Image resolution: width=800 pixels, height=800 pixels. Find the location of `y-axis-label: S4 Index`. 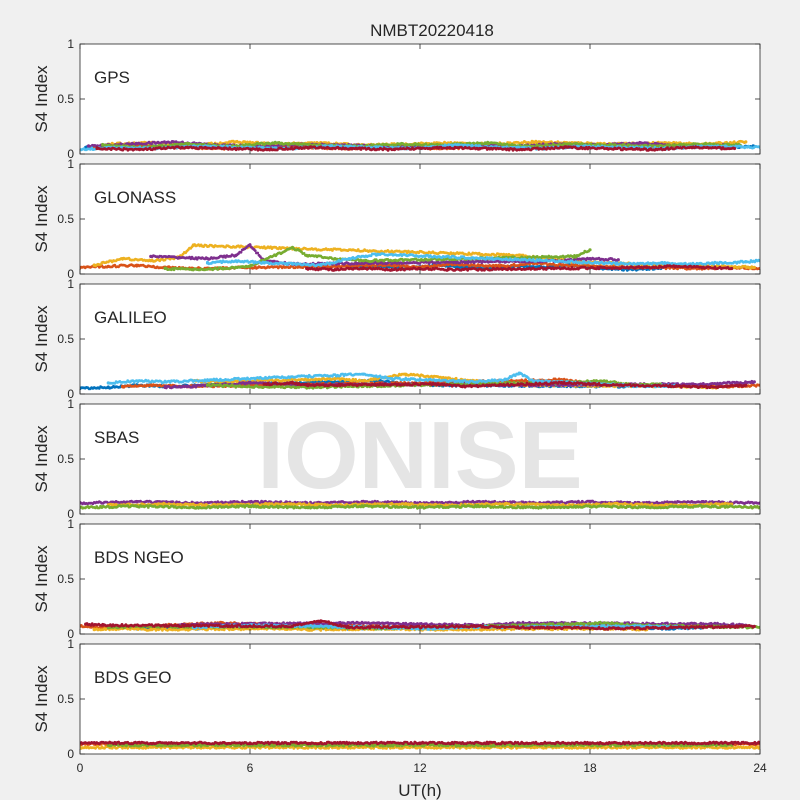

y-axis-label: S4 Index is located at coordinates (41, 99).